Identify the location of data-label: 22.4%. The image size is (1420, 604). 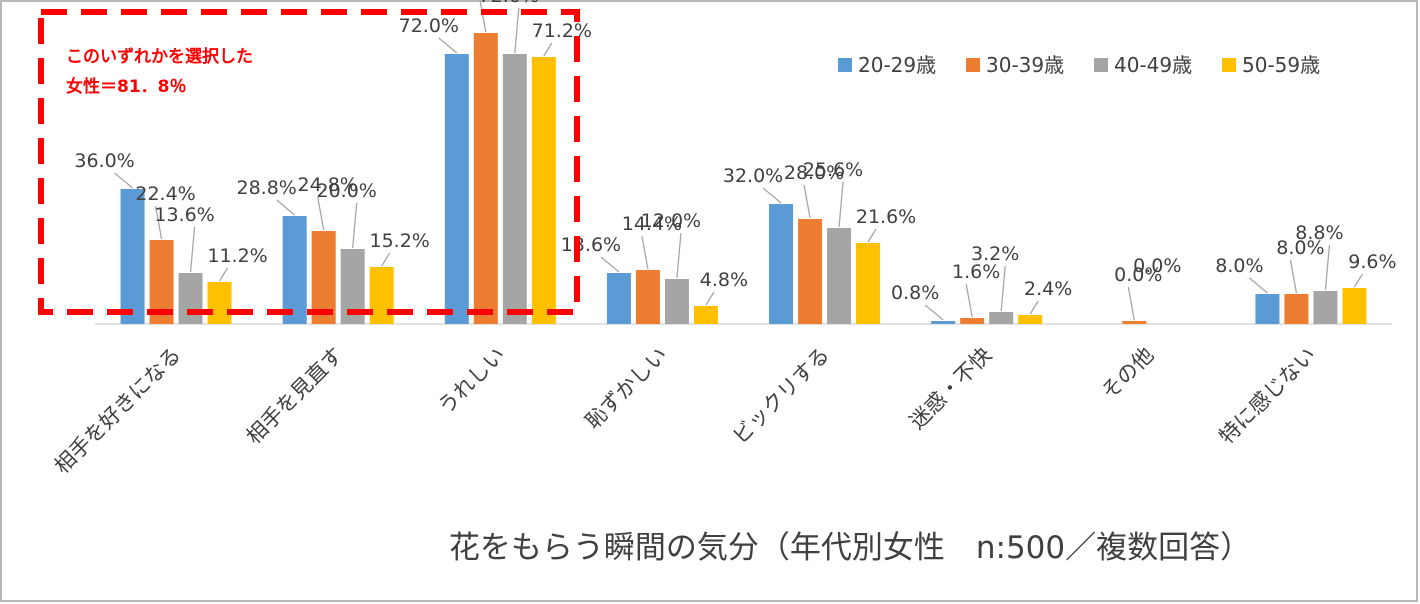
(165, 194).